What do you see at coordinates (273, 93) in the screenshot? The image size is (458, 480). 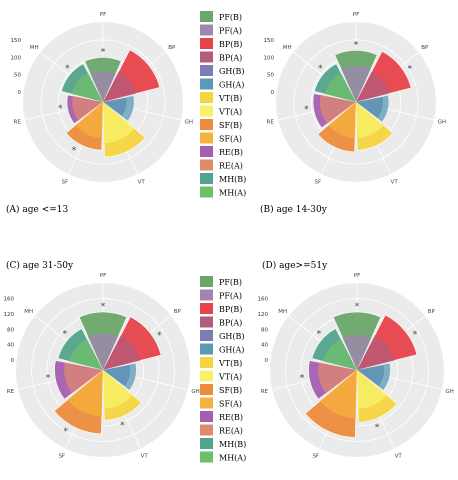 I see `radial-tick-label: 0` at bounding box center [273, 93].